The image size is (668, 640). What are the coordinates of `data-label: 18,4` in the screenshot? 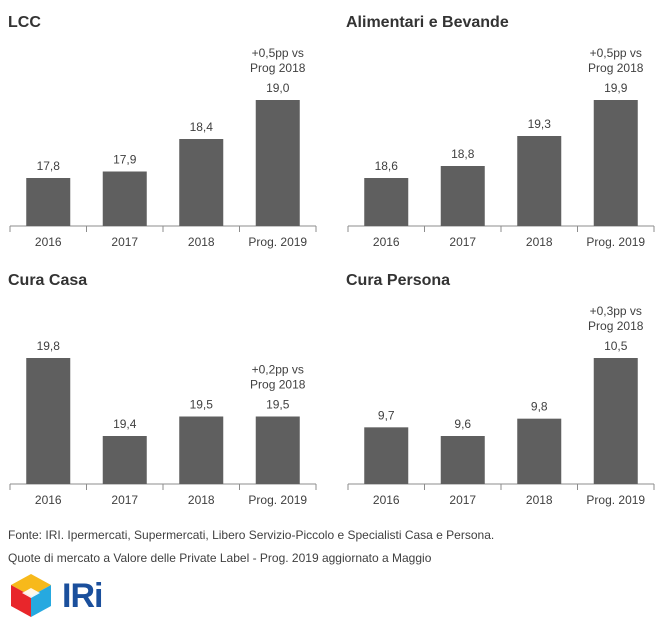 It's located at (202, 127).